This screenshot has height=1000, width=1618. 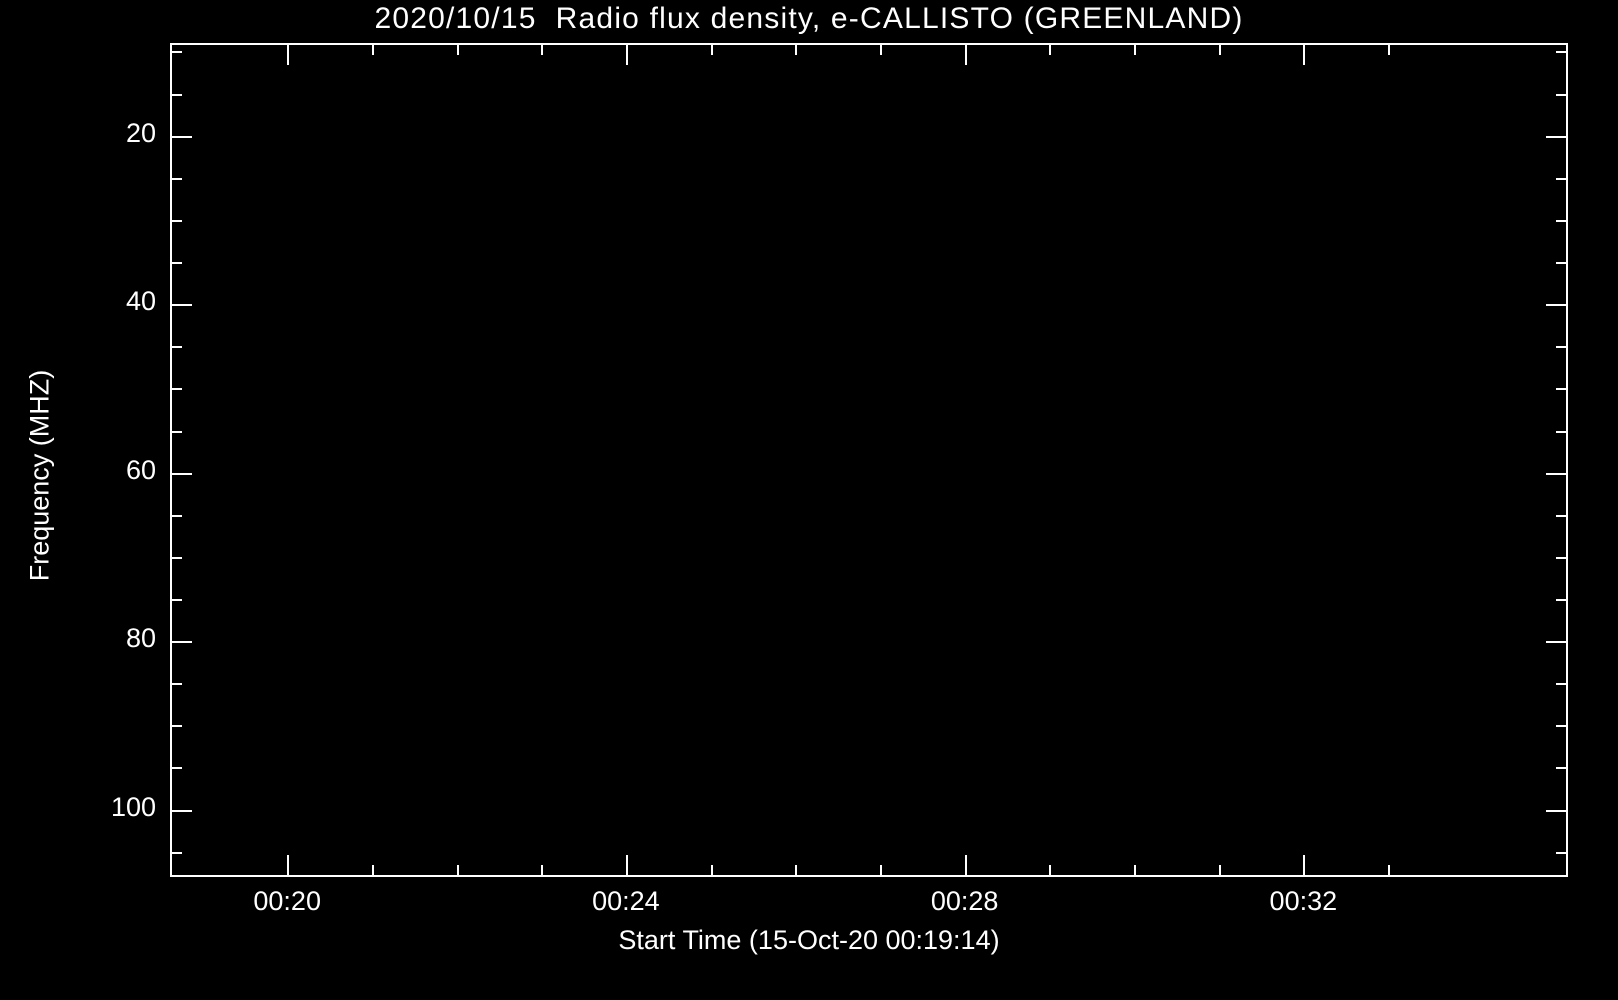 I want to click on y-axis-tick-label: 60, so click(x=140, y=469).